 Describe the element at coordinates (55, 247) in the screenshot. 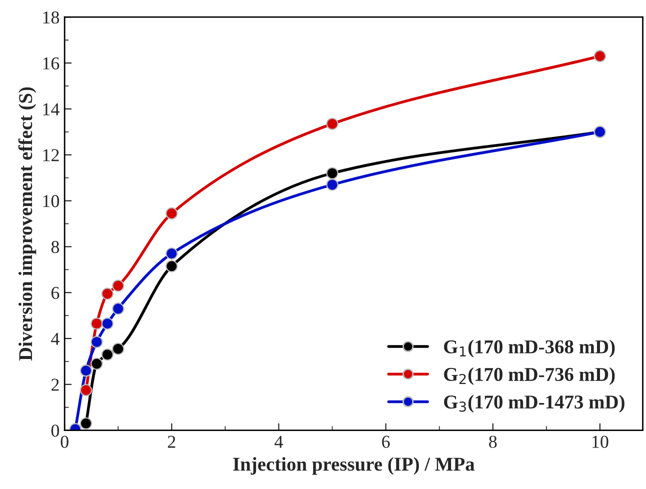

I see `y-tick-label: 8` at that location.